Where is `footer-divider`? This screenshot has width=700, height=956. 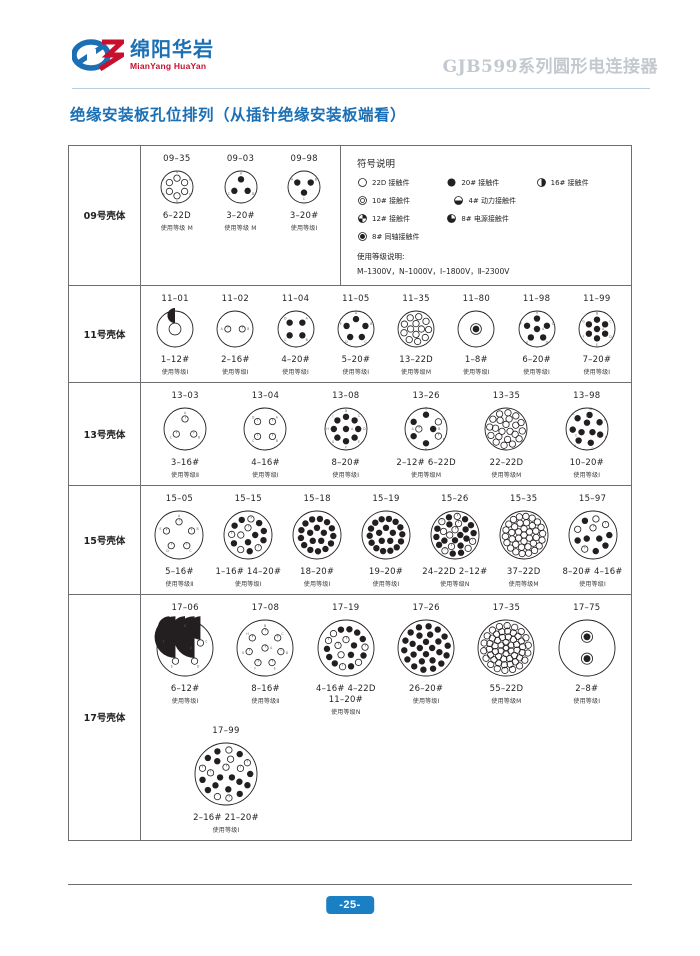
footer-divider is located at coordinates (350, 884).